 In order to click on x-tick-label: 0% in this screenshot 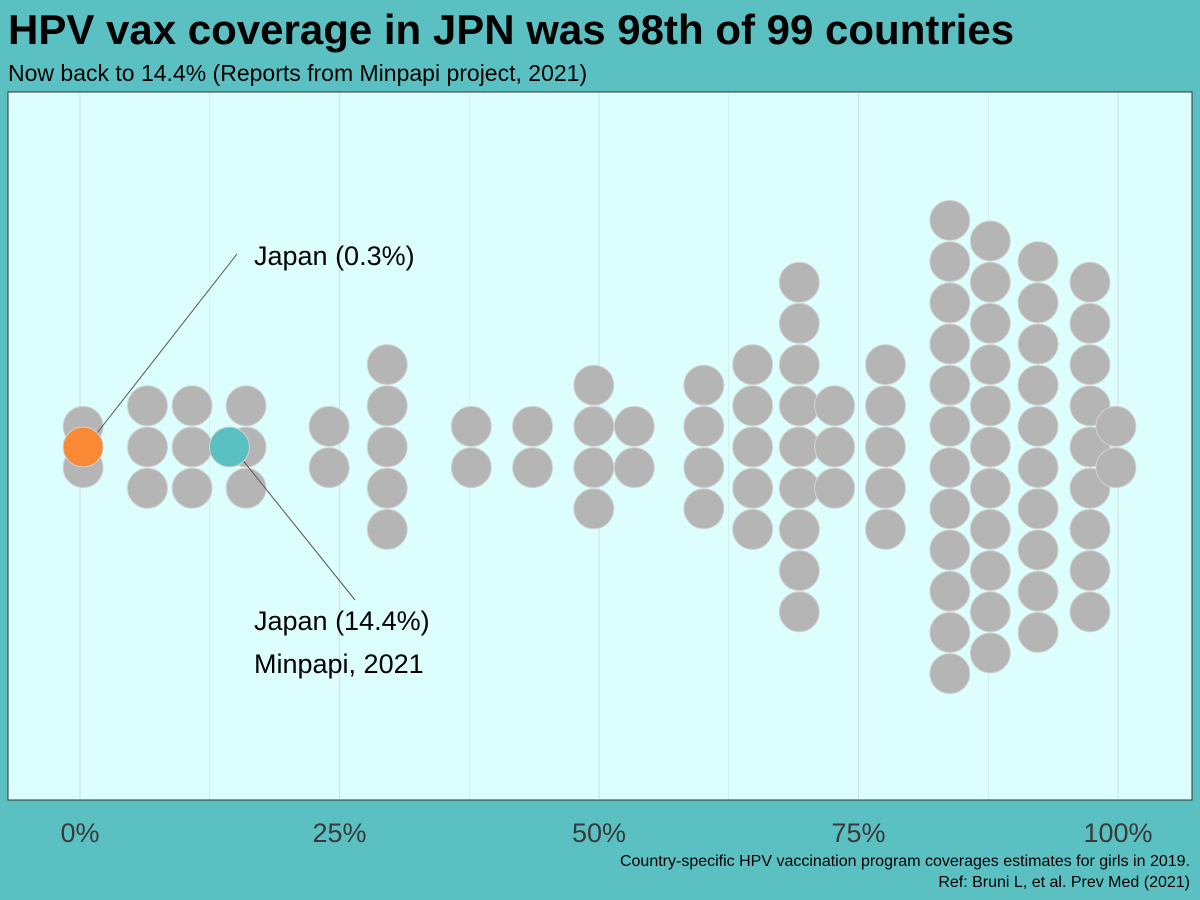, I will do `click(79, 833)`.